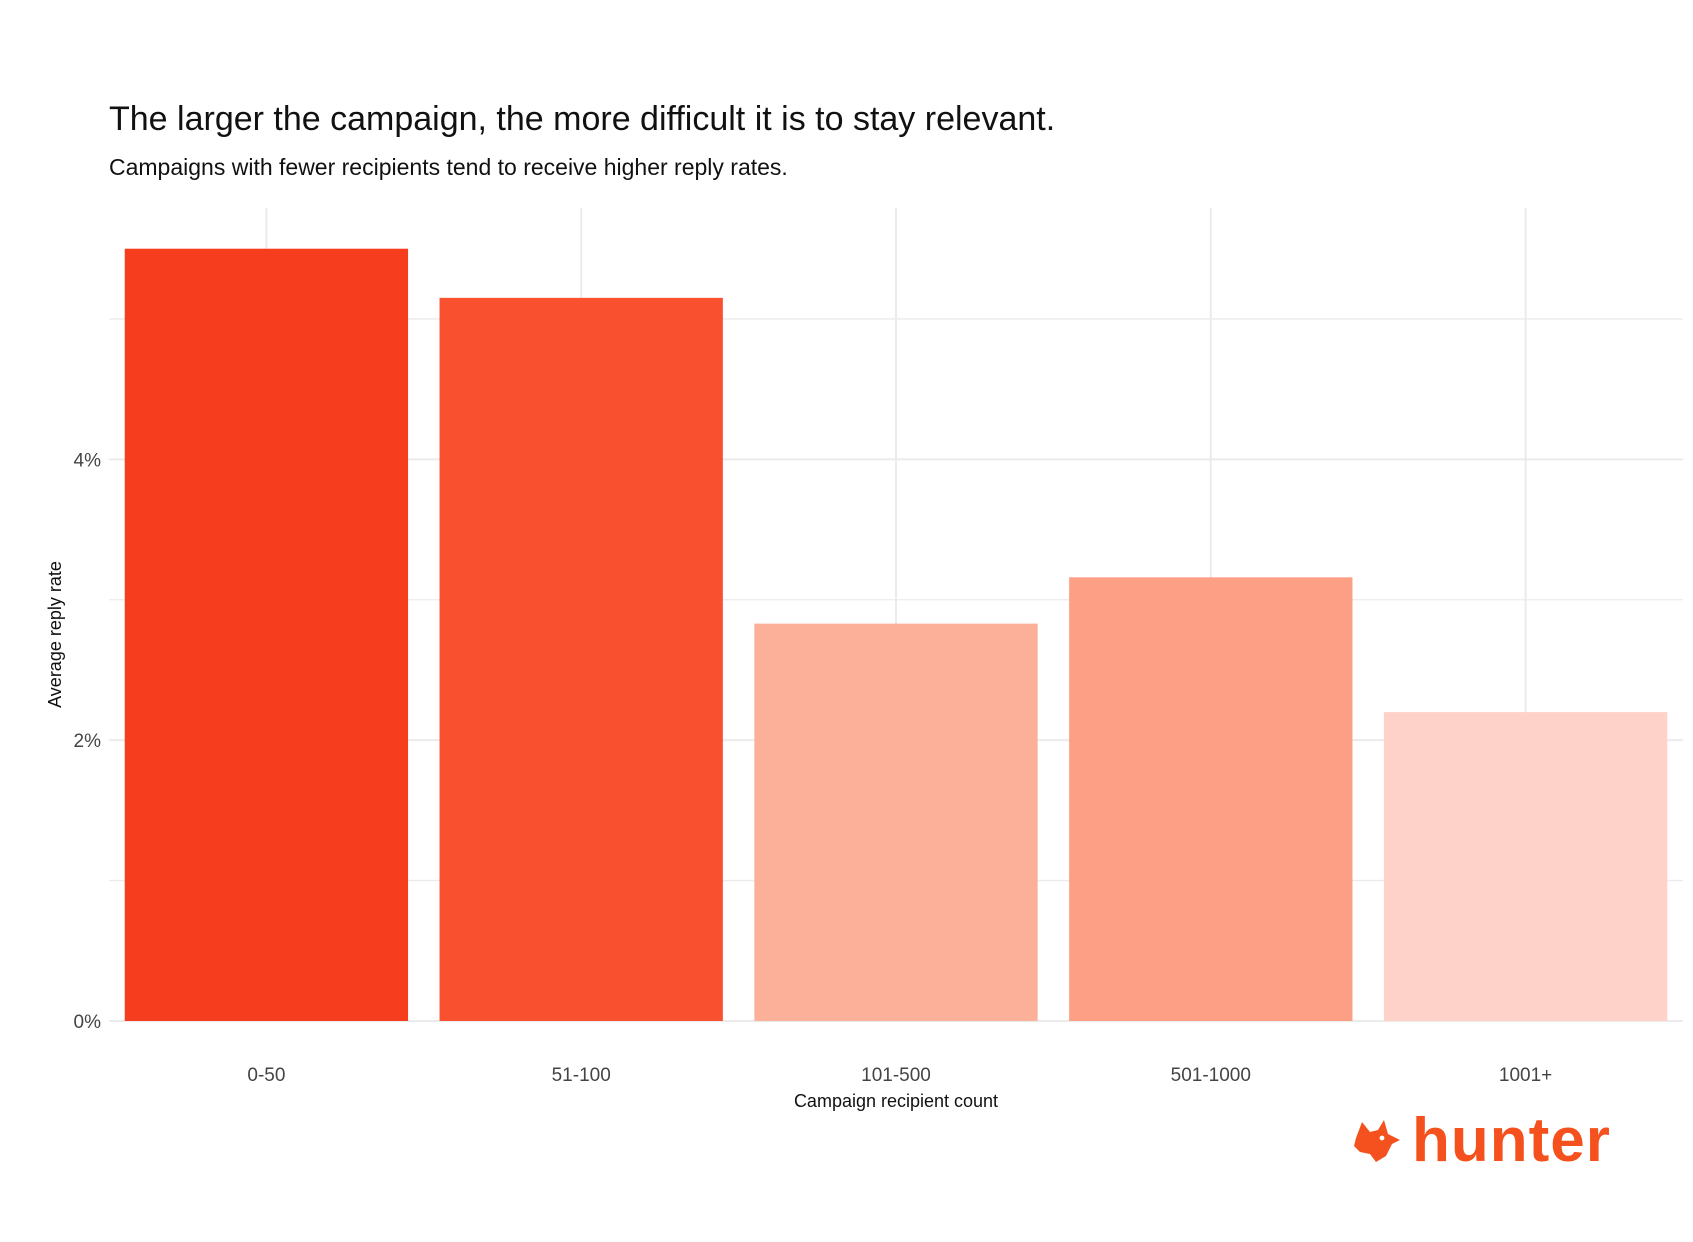  Describe the element at coordinates (88, 460) in the screenshot. I see `y-tick-label: 4%` at that location.